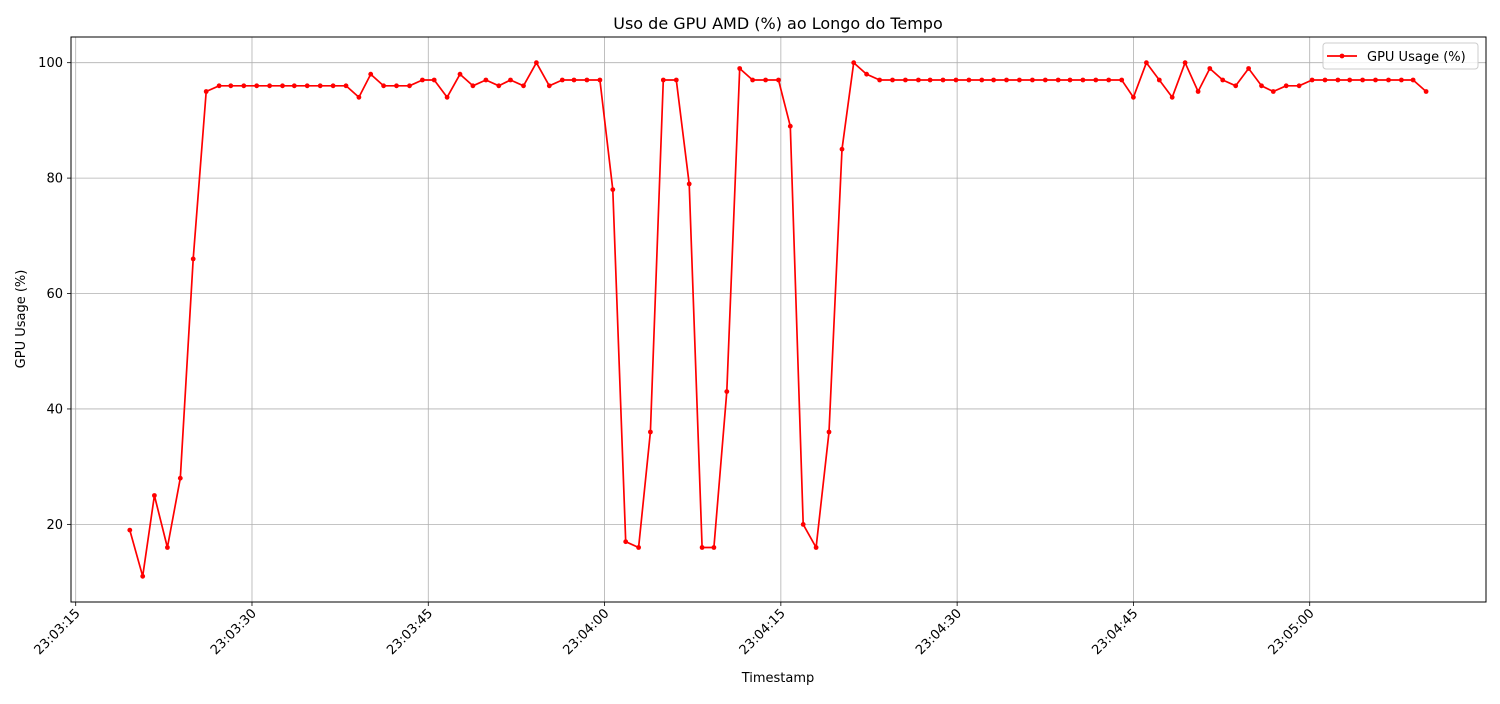 Image resolution: width=1500 pixels, height=704 pixels. I want to click on legend-point-marker, so click(1342, 56).